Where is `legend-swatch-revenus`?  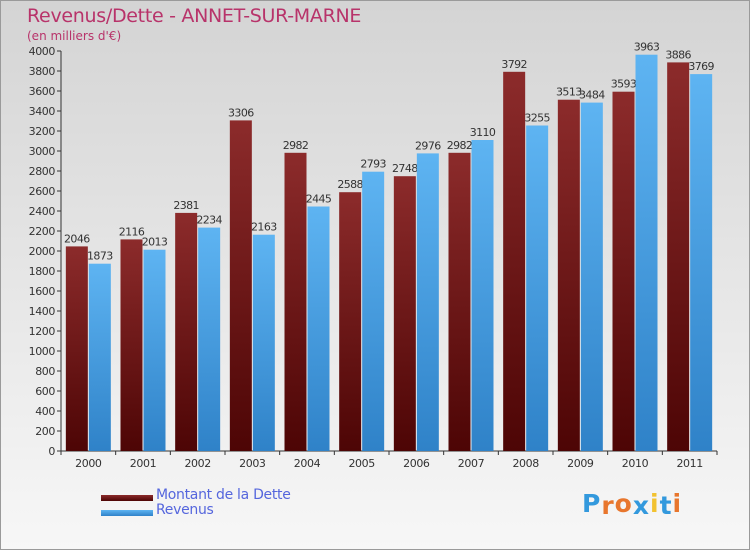
legend-swatch-revenus is located at coordinates (127, 513).